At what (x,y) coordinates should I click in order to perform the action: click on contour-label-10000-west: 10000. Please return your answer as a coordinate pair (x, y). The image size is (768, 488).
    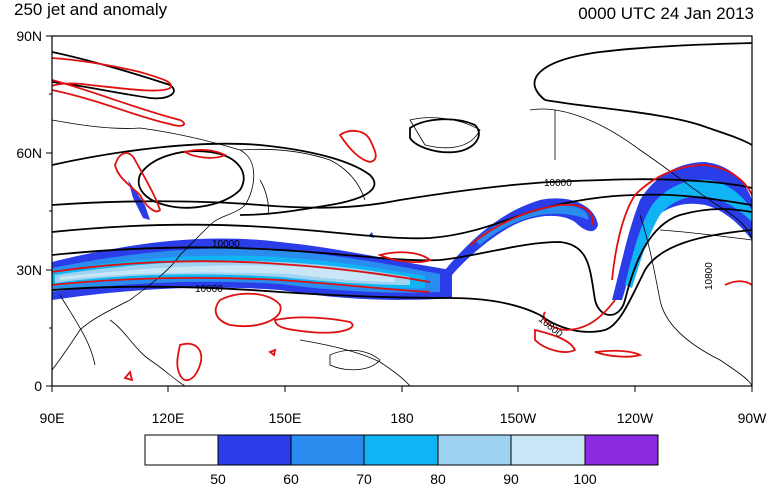
    Looking at the image, I should click on (209, 289).